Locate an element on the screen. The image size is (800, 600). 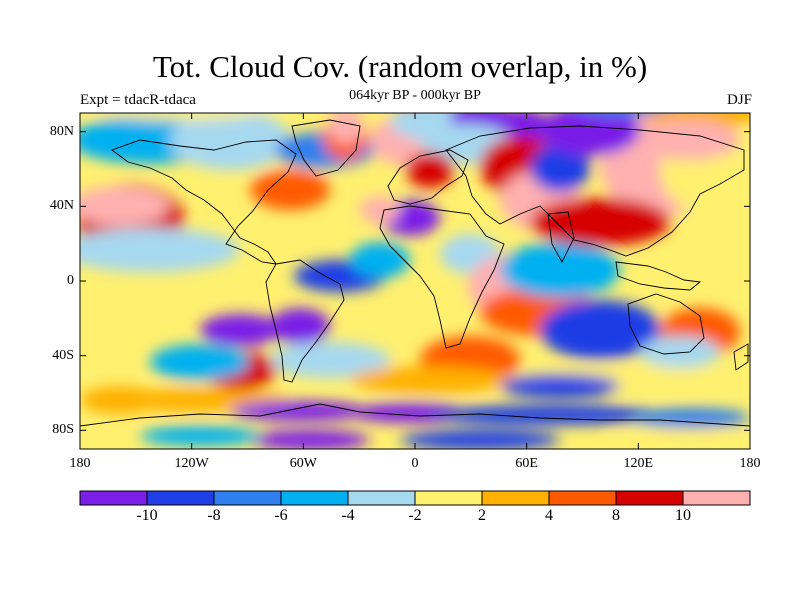
x-tick-label: 60W is located at coordinates (303, 463).